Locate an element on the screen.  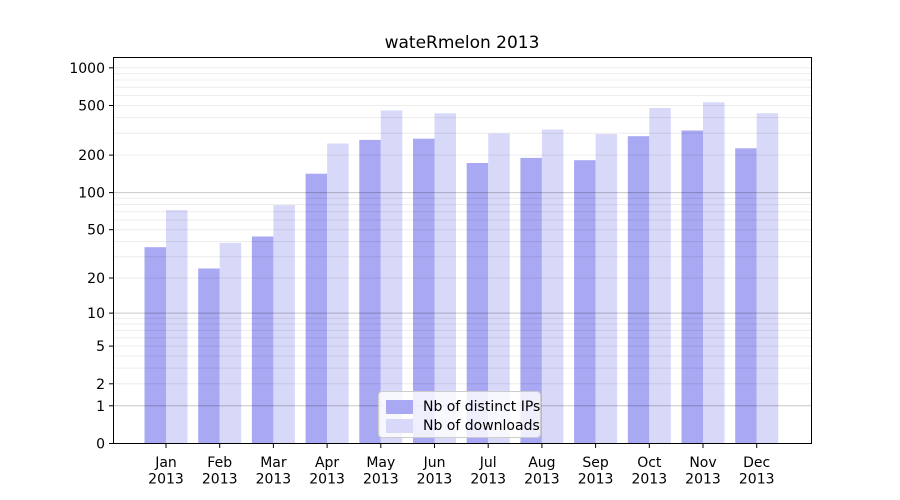
x-tick-label-month: Jan is located at coordinates (165, 463).